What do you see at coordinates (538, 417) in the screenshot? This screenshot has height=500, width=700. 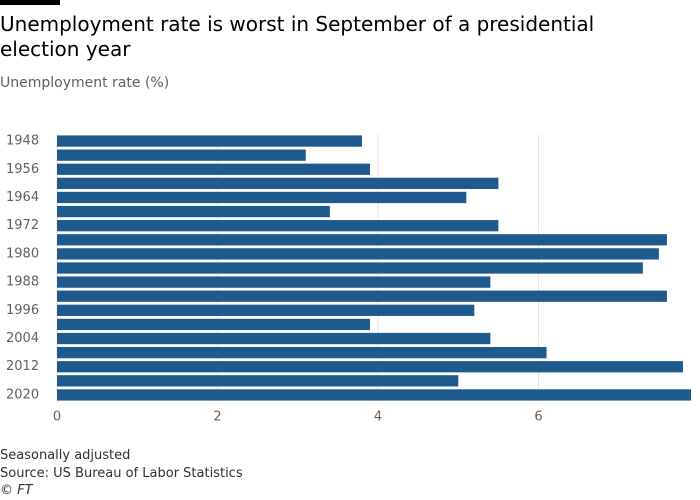 I see `x-tick-label: 6` at bounding box center [538, 417].